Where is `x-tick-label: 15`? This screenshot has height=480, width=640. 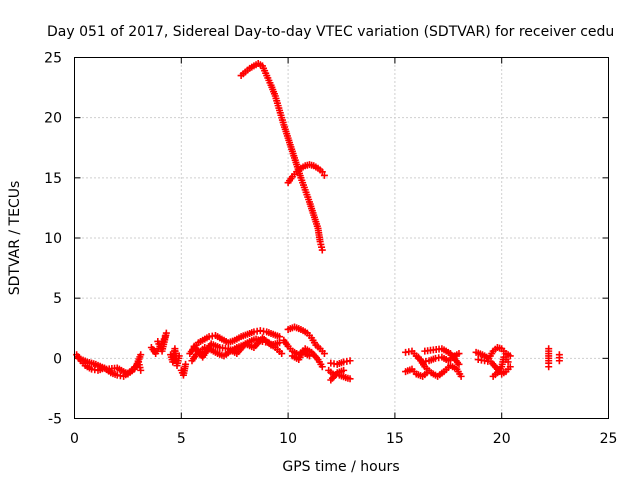 x-tick-label: 15 is located at coordinates (395, 439).